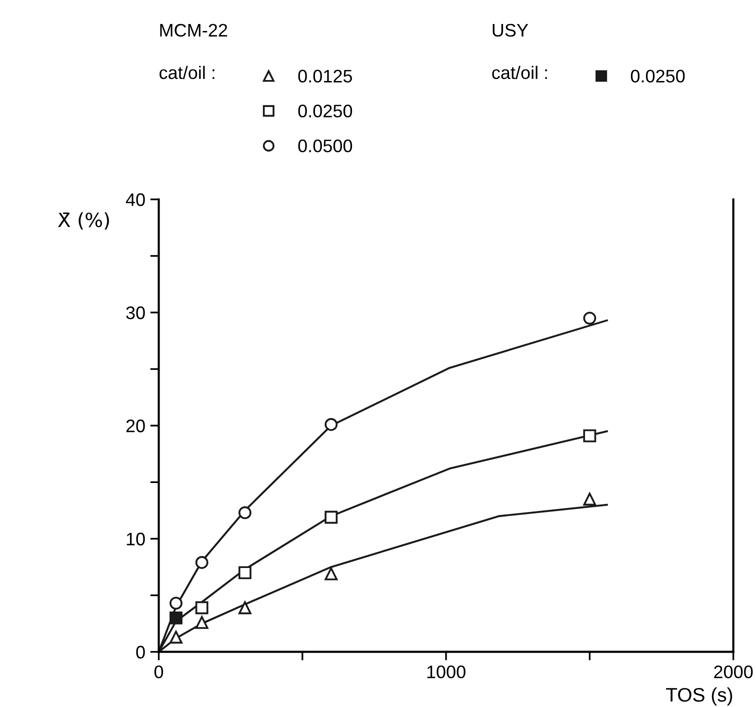 This screenshot has width=756, height=707. I want to click on text: USY, so click(510, 30).